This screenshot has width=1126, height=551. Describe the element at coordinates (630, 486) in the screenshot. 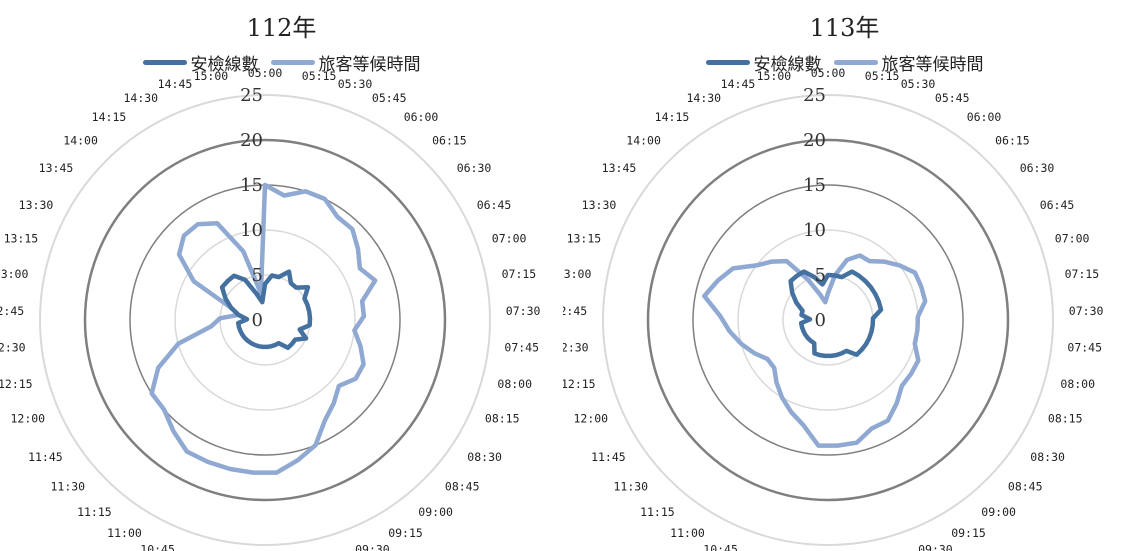

I see `category-label: 11:30` at that location.